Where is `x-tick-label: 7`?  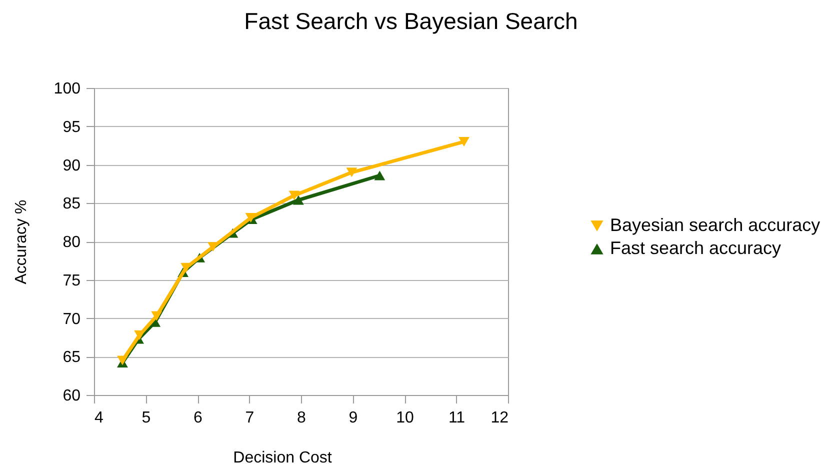 x-tick-label: 7 is located at coordinates (249, 418).